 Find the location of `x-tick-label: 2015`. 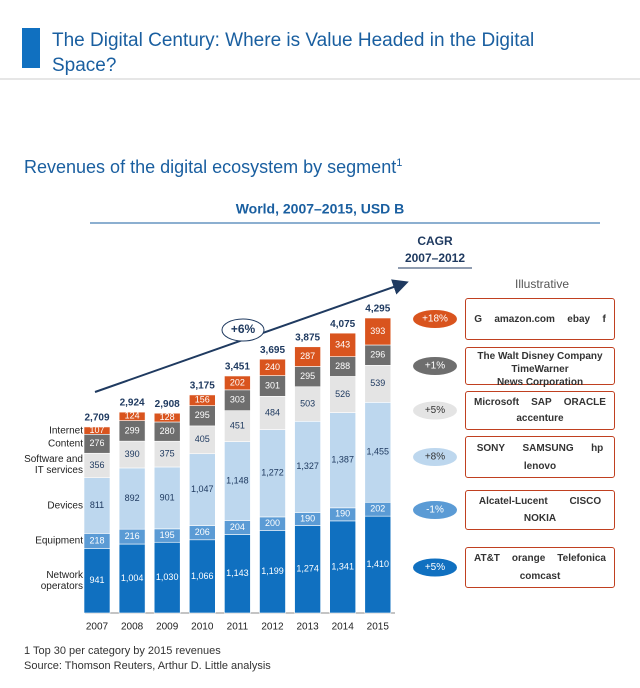

x-tick-label: 2015 is located at coordinates (378, 627).